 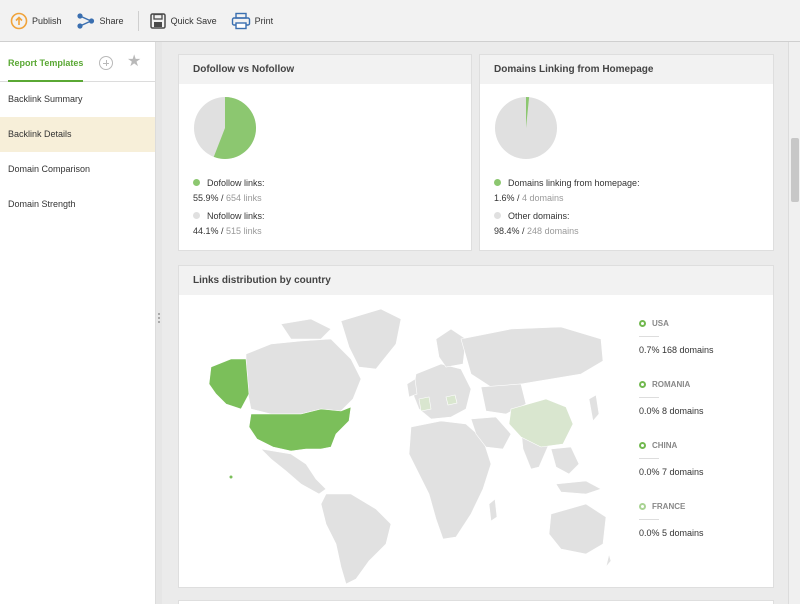 What do you see at coordinates (574, 183) in the screenshot?
I see `linking-label: Domains linking from homepage:` at bounding box center [574, 183].